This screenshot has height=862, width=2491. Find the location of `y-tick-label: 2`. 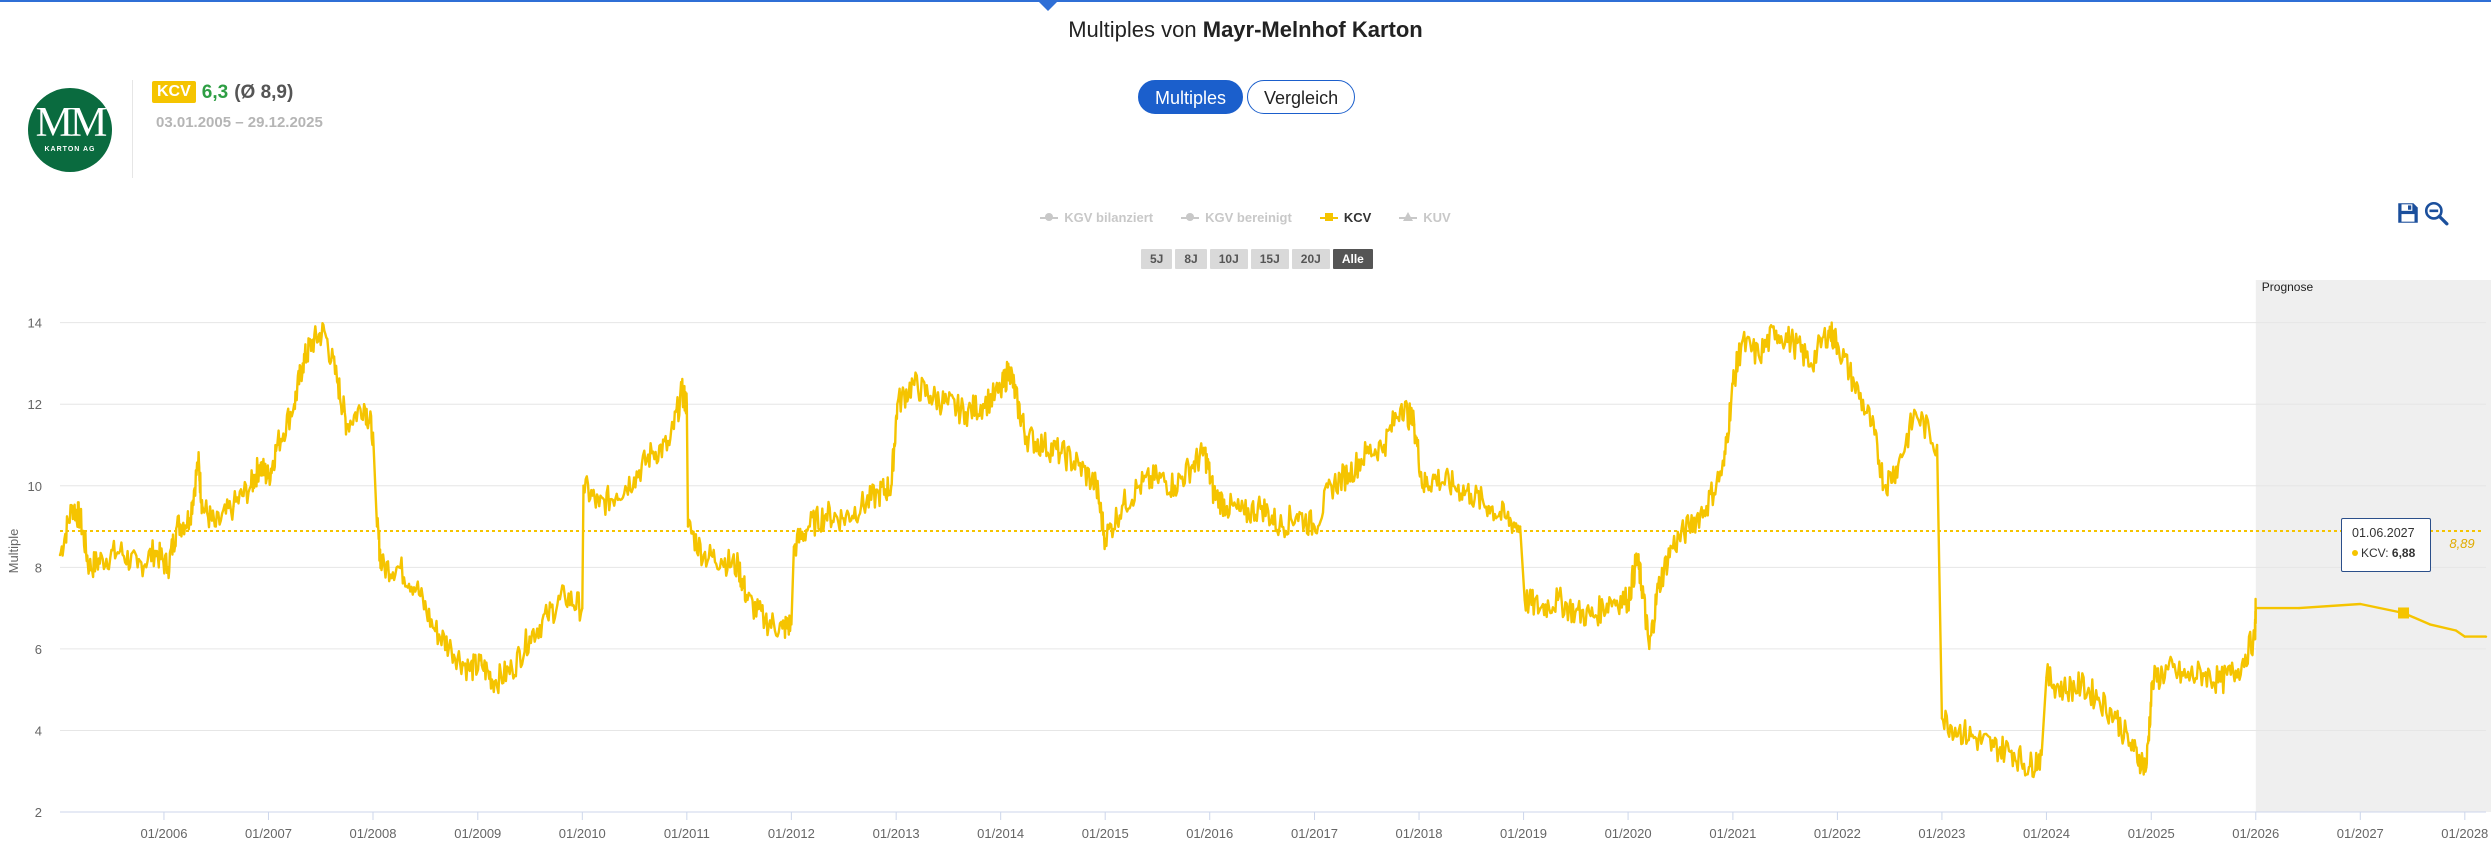

y-tick-label: 2 is located at coordinates (38, 812).